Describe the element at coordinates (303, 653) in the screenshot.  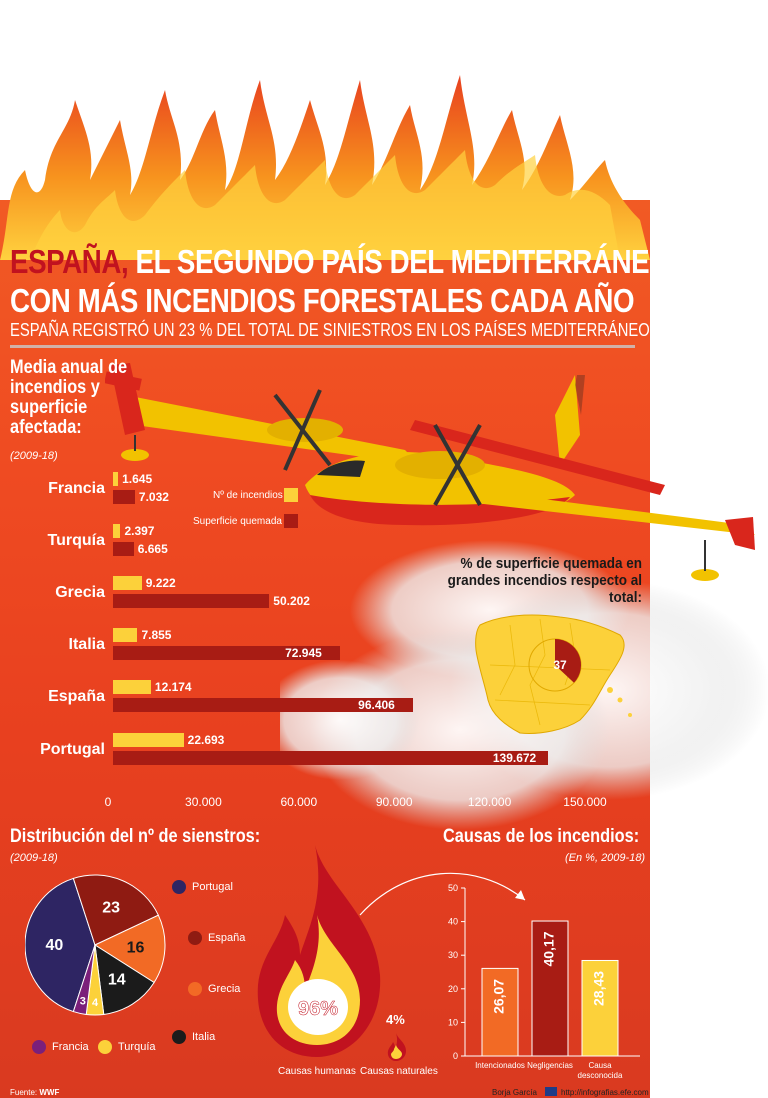
I see `bar-value-label: 72.945` at that location.